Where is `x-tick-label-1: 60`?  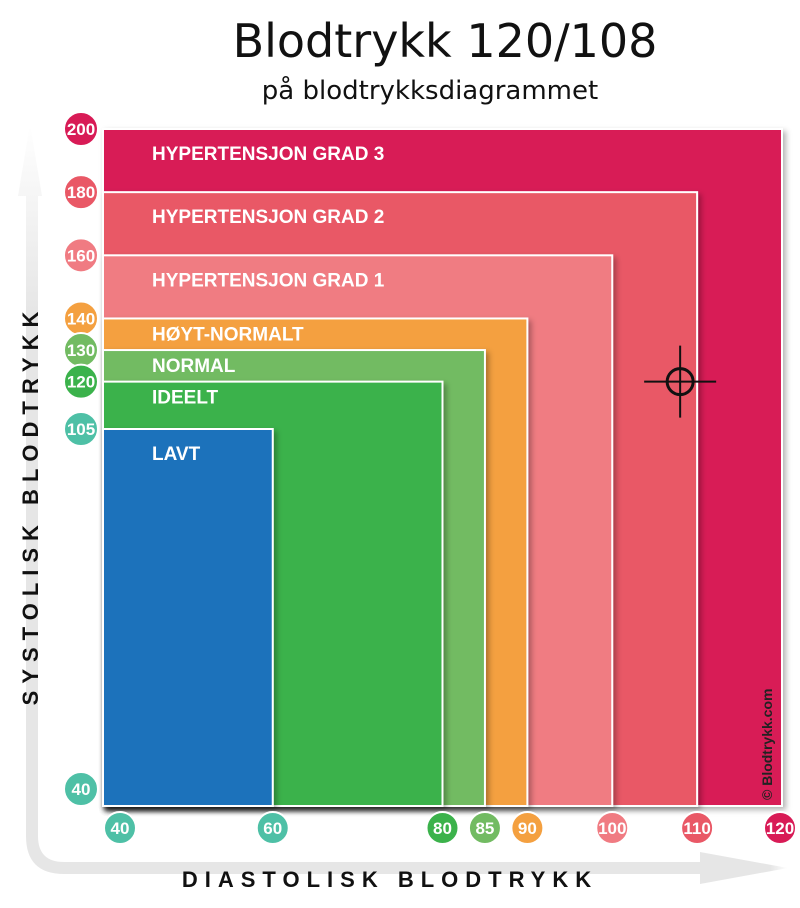
x-tick-label-1: 60 is located at coordinates (272, 828).